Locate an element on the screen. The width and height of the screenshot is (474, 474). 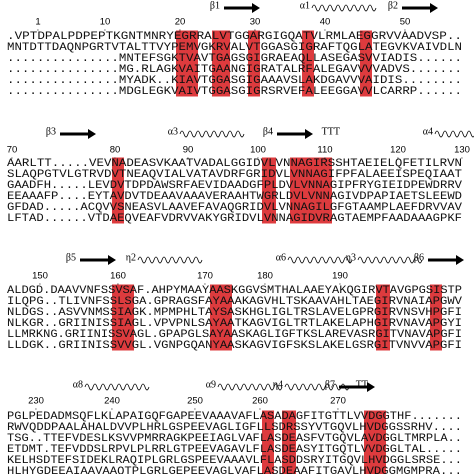
structure-label: α3 is located at coordinates (173, 131).